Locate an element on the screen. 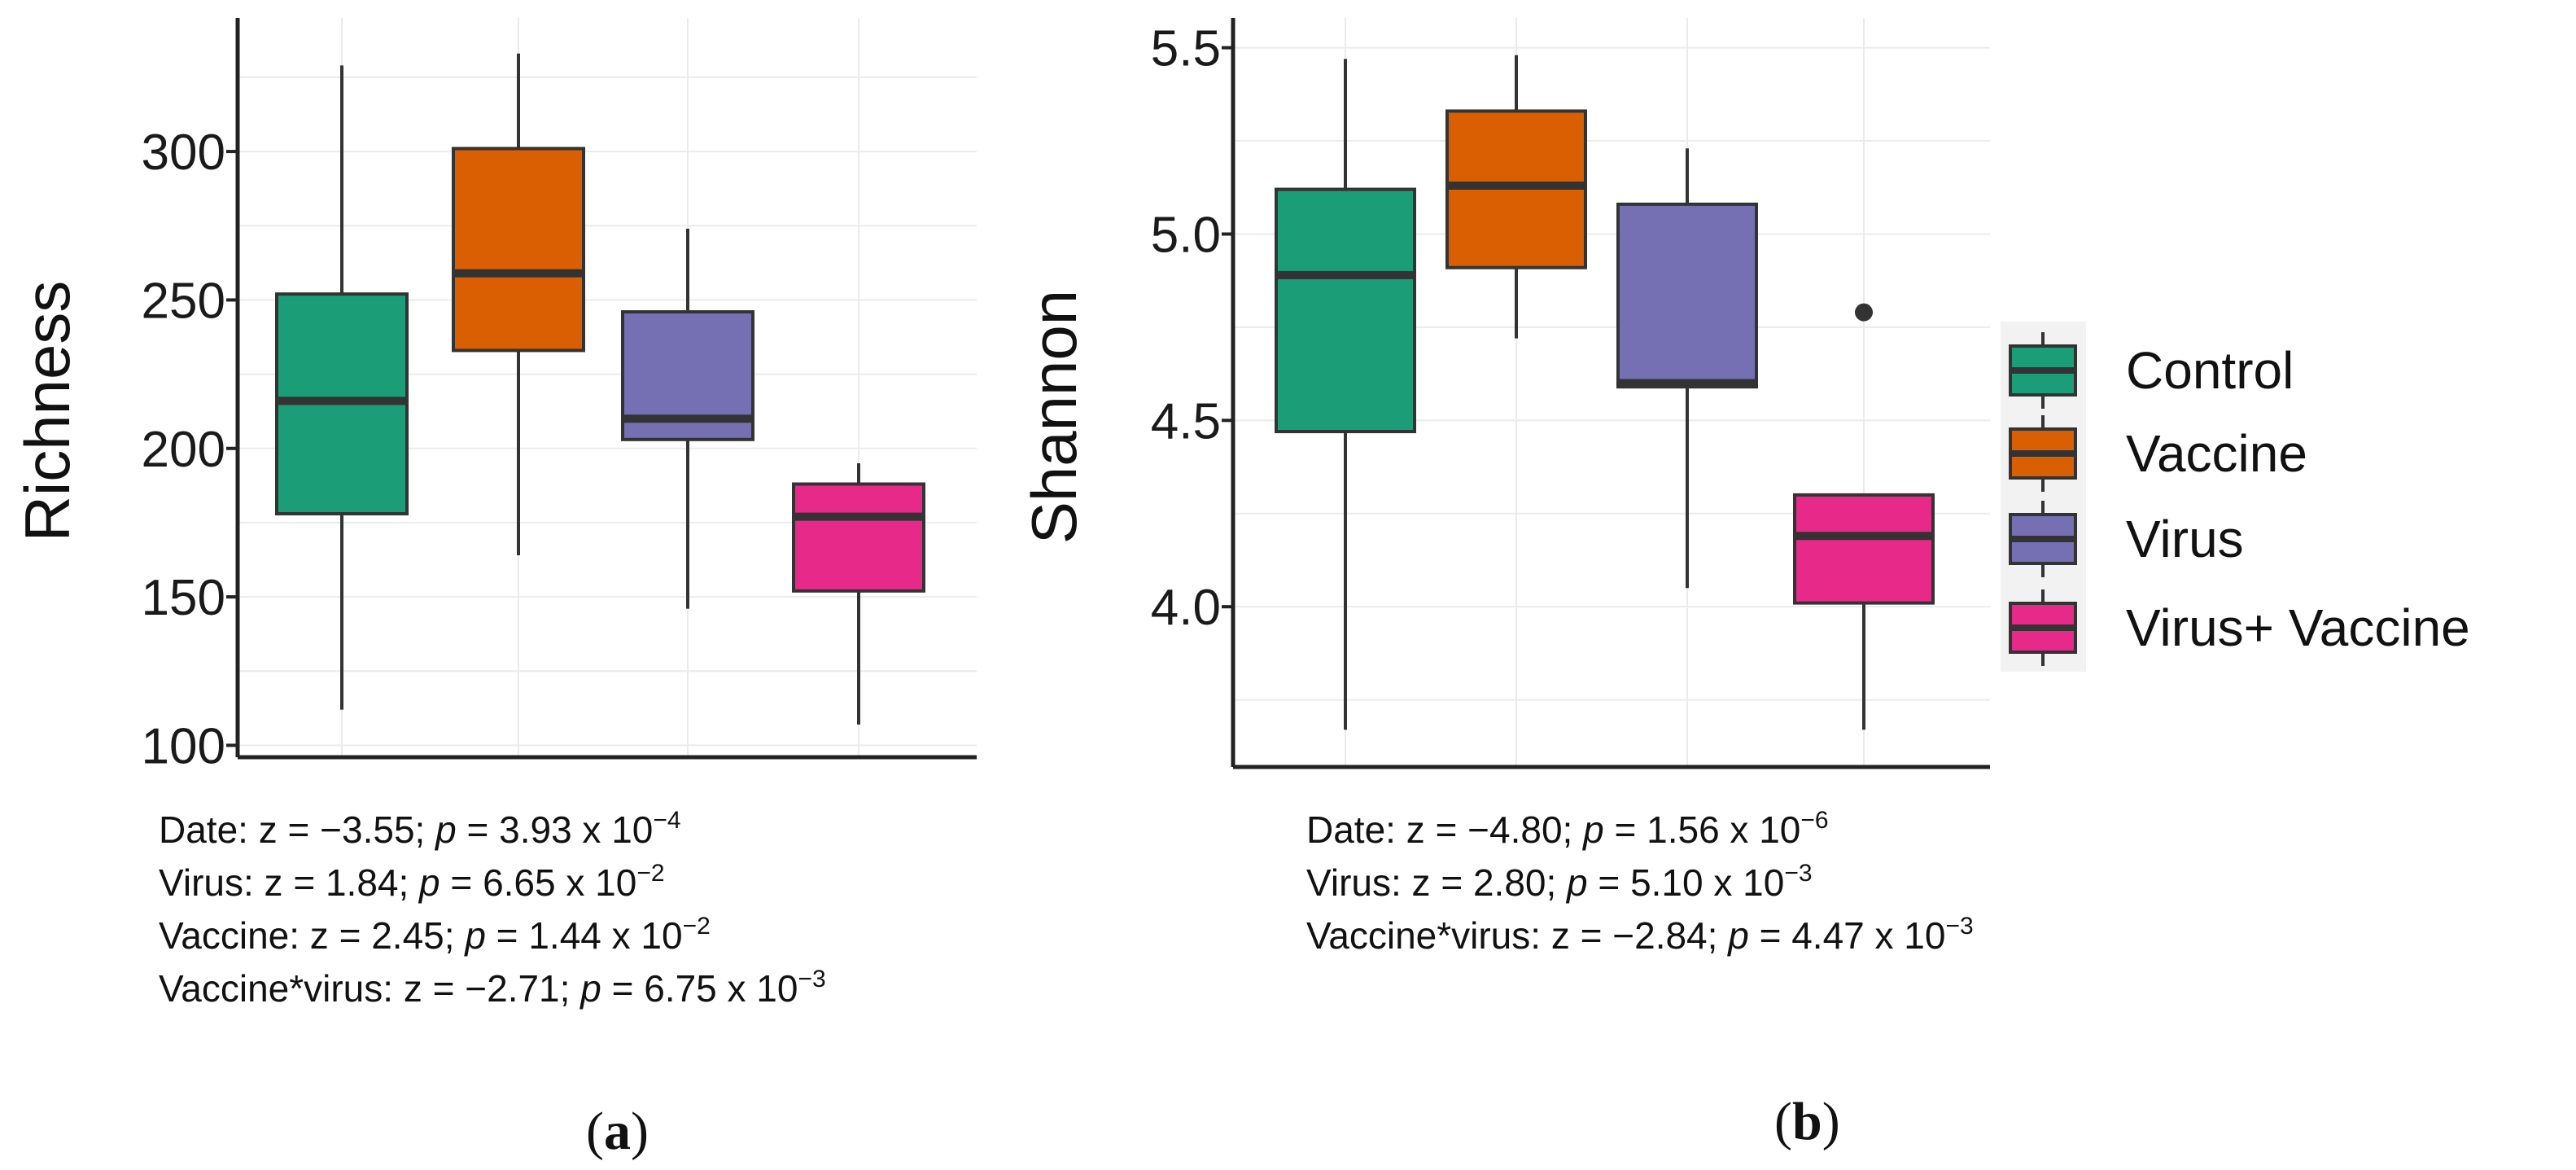 Image resolution: width=2576 pixels, height=1170 pixels. y-tick-label: 150 is located at coordinates (183, 598).